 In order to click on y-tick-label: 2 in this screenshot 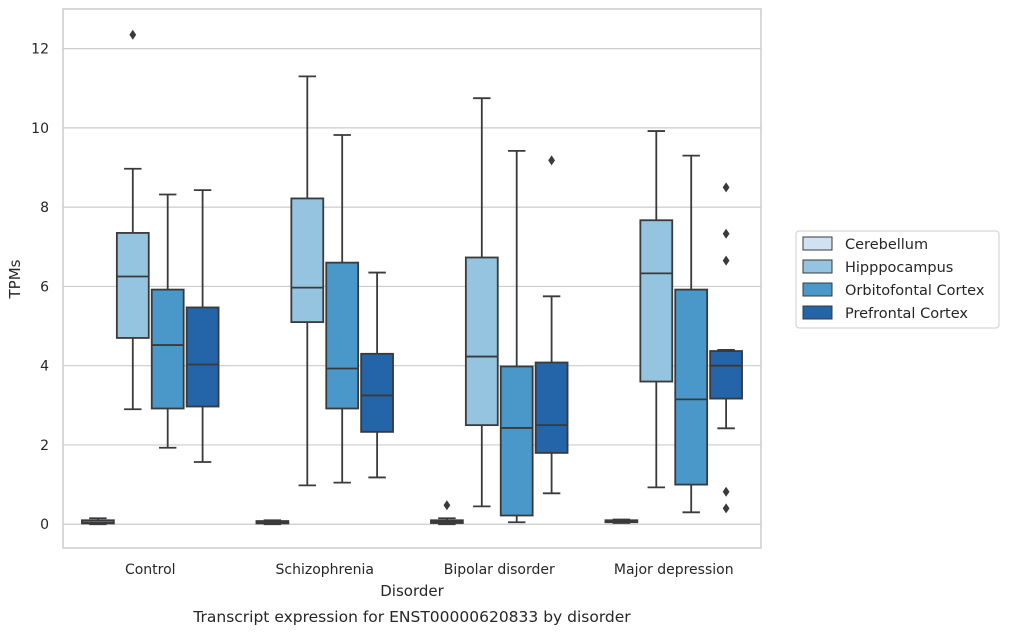, I will do `click(44, 446)`.